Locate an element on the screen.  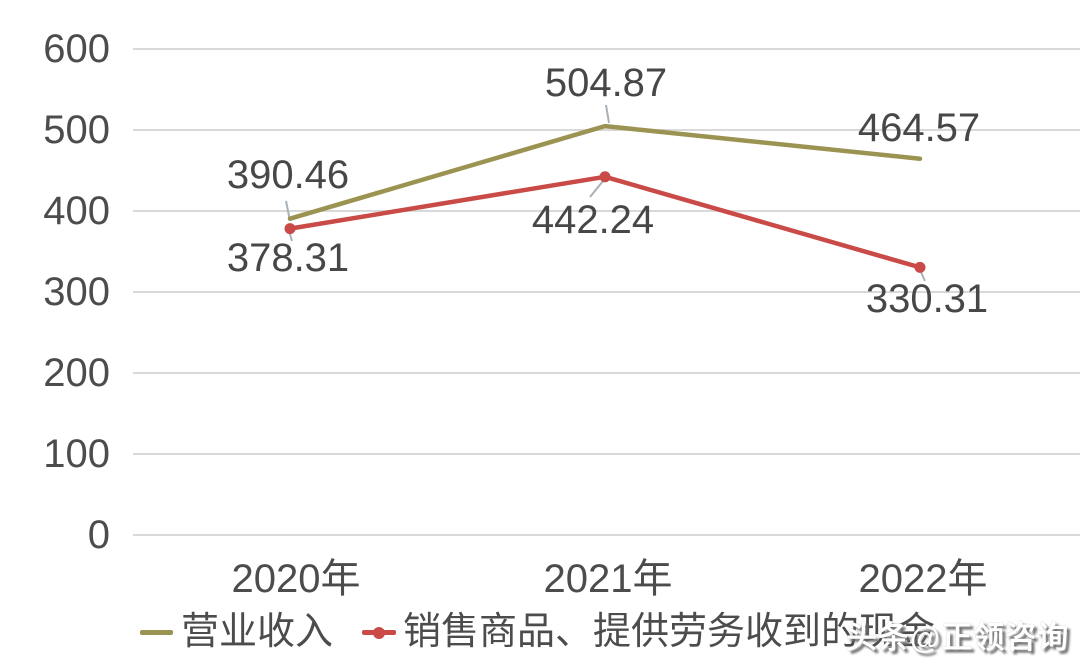
legend-line-cash-icon is located at coordinates (379, 632).